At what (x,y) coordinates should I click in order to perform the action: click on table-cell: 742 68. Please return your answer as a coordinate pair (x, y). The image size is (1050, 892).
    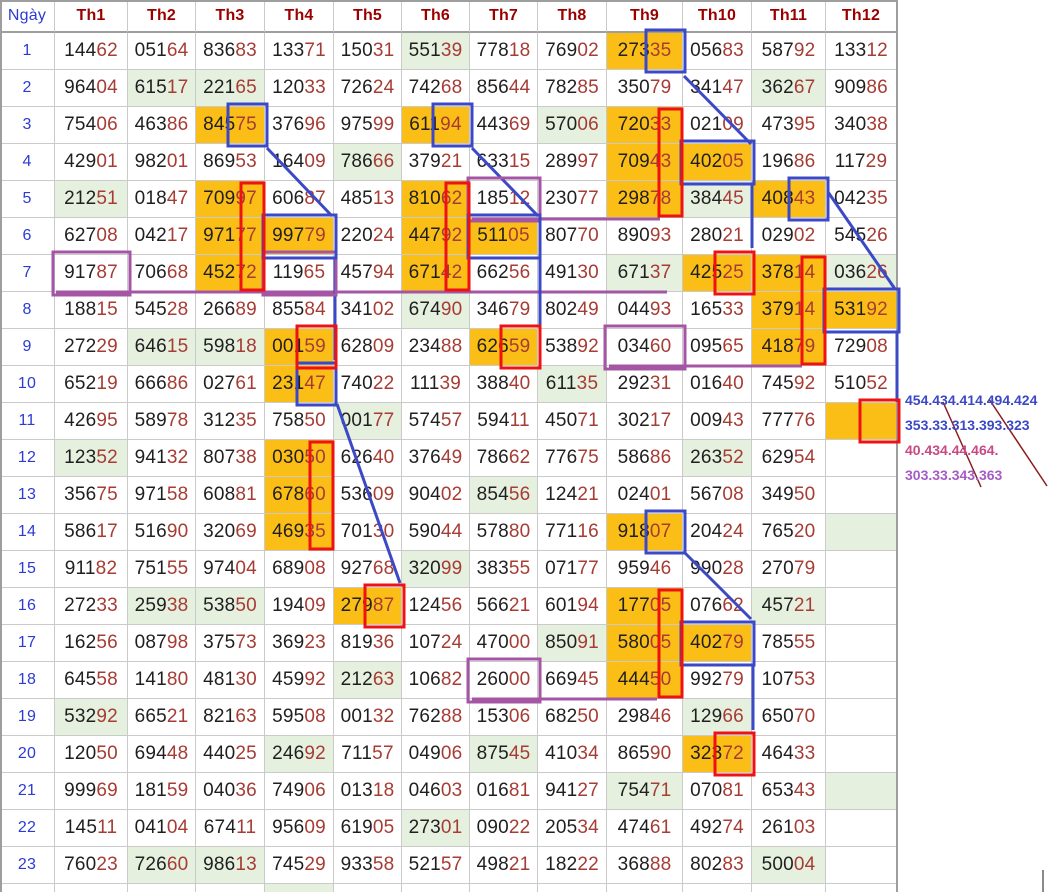
    Looking at the image, I should click on (436, 88).